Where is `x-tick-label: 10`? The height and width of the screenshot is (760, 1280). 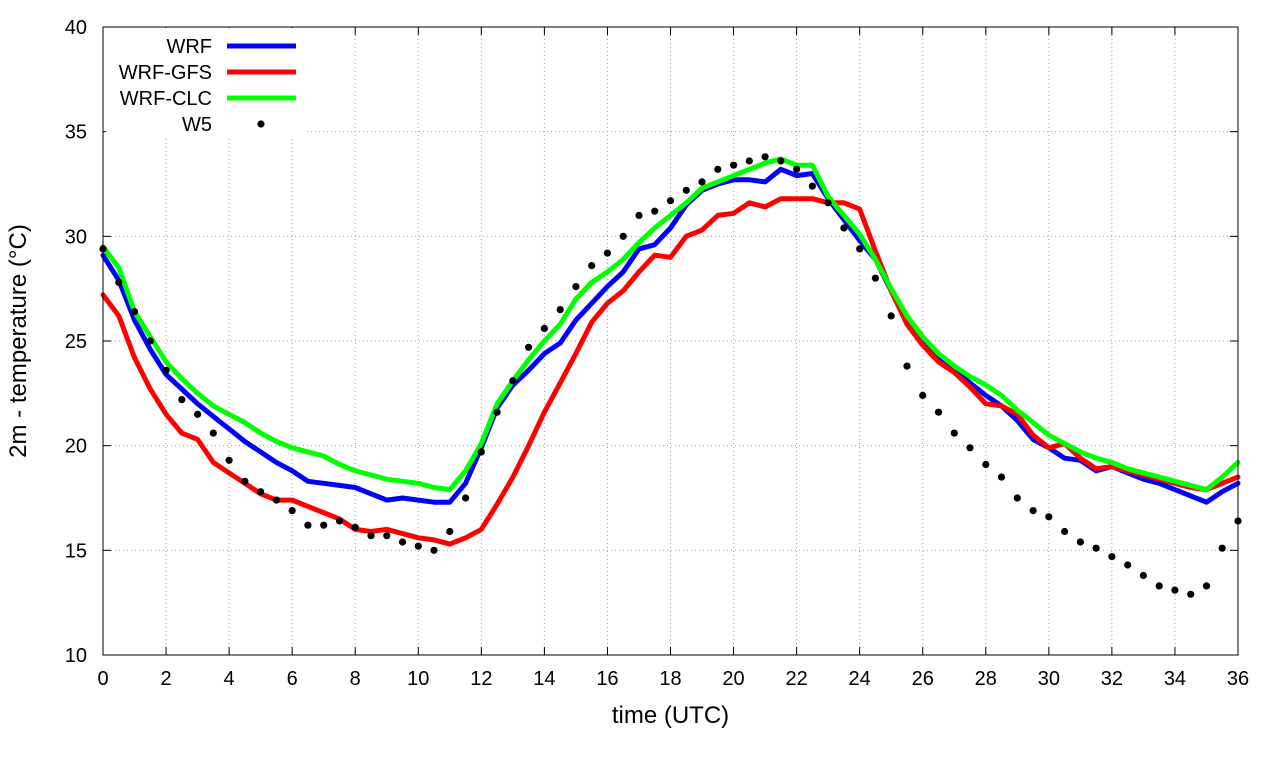 x-tick-label: 10 is located at coordinates (418, 679).